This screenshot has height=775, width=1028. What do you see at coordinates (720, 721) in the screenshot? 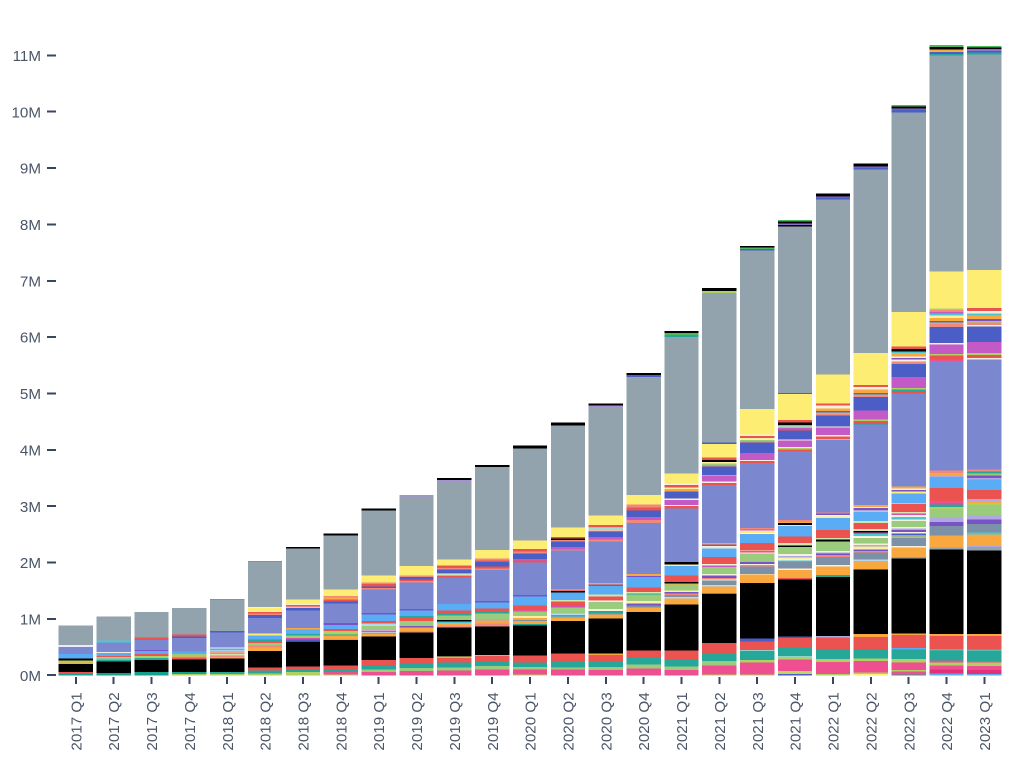
I see `svg-text: 2021 Q2` at bounding box center [720, 721].